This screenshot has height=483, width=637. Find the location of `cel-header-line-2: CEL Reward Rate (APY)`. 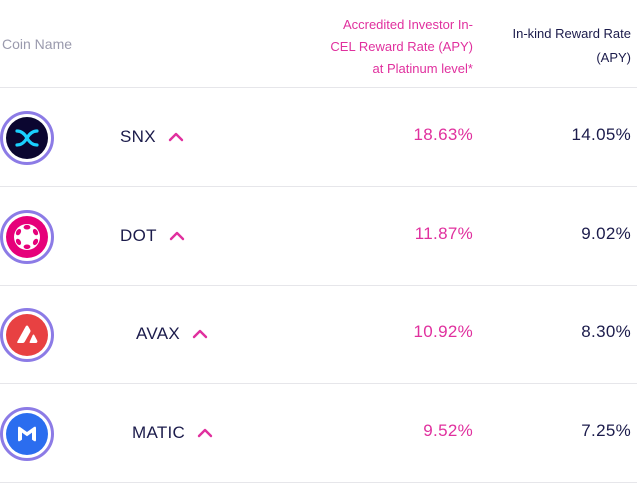

cel-header-line-2: CEL Reward Rate (APY) is located at coordinates (401, 46).